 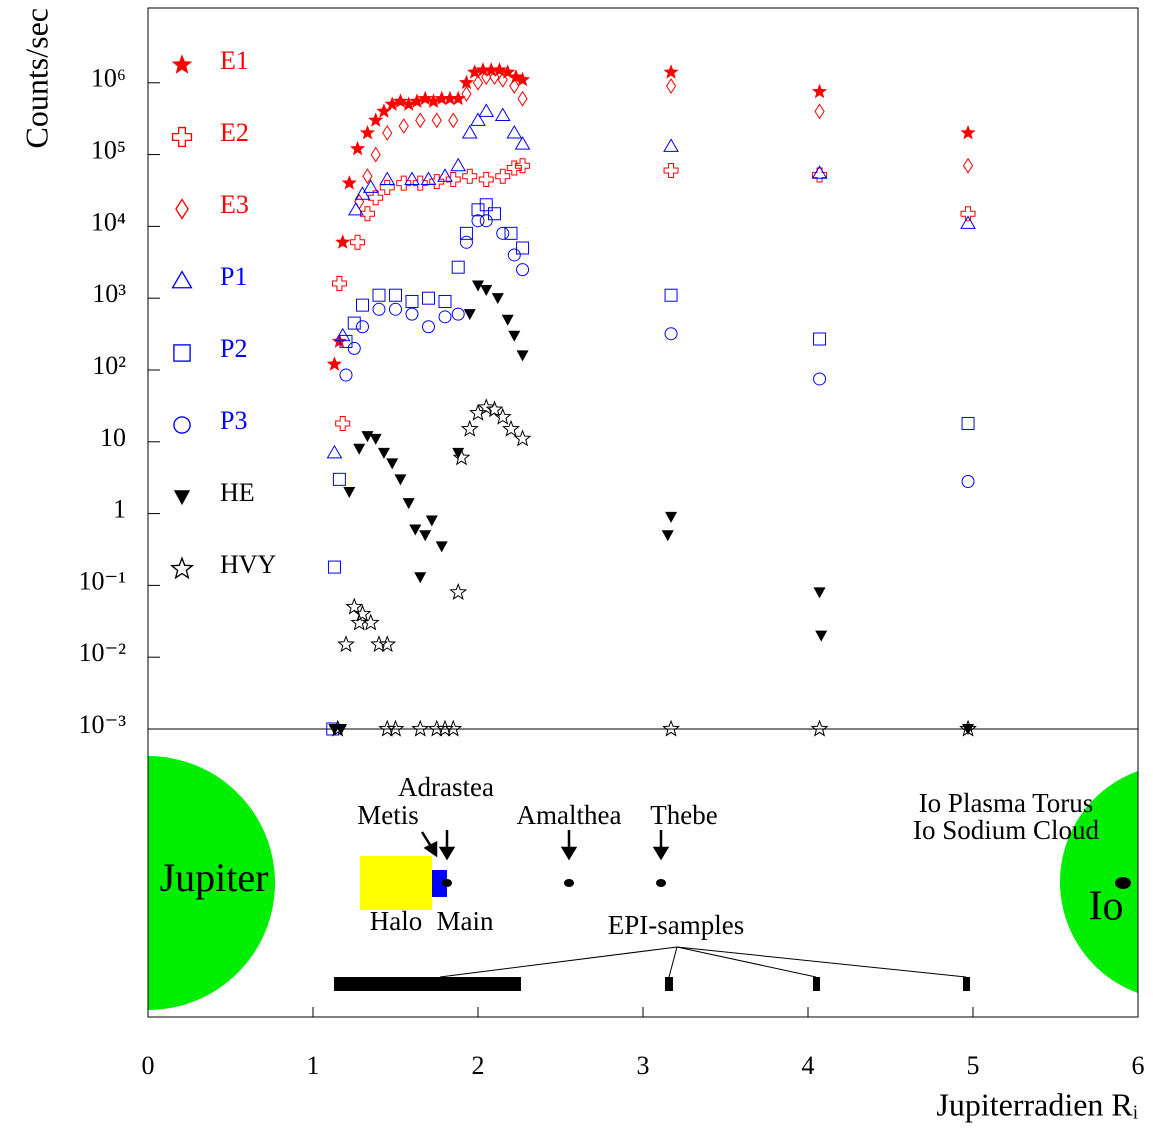 What do you see at coordinates (439, 883) in the screenshot?
I see `main-ring` at bounding box center [439, 883].